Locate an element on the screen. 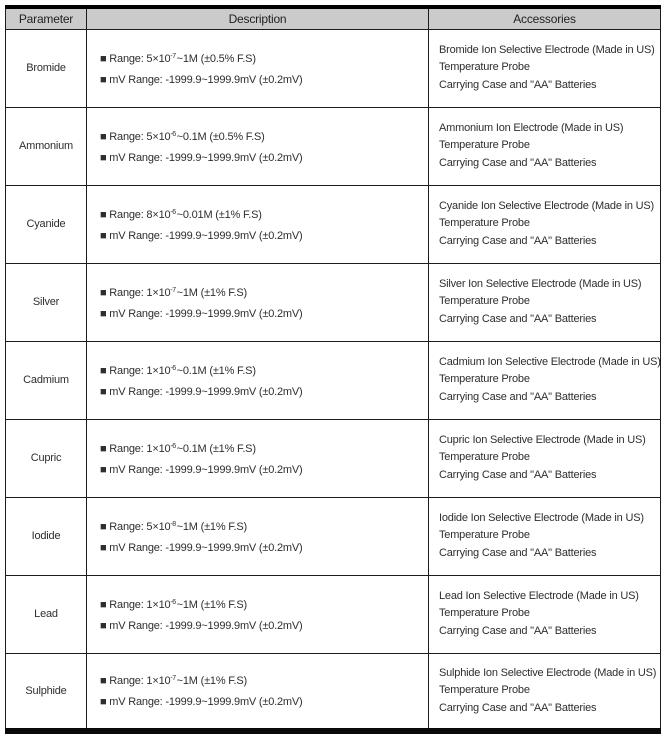 This screenshot has height=741, width=664. parameter-cell: Cadmium is located at coordinates (46, 380).